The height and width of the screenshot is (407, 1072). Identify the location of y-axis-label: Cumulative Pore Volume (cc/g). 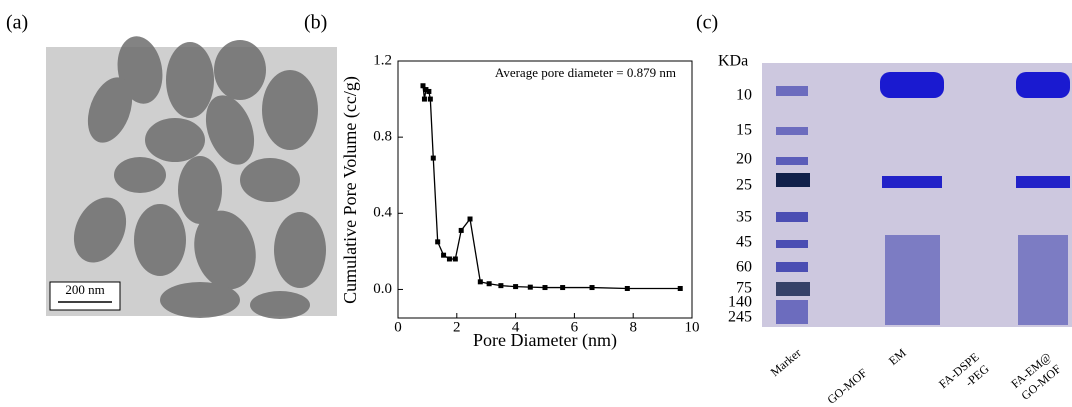
(350, 190).